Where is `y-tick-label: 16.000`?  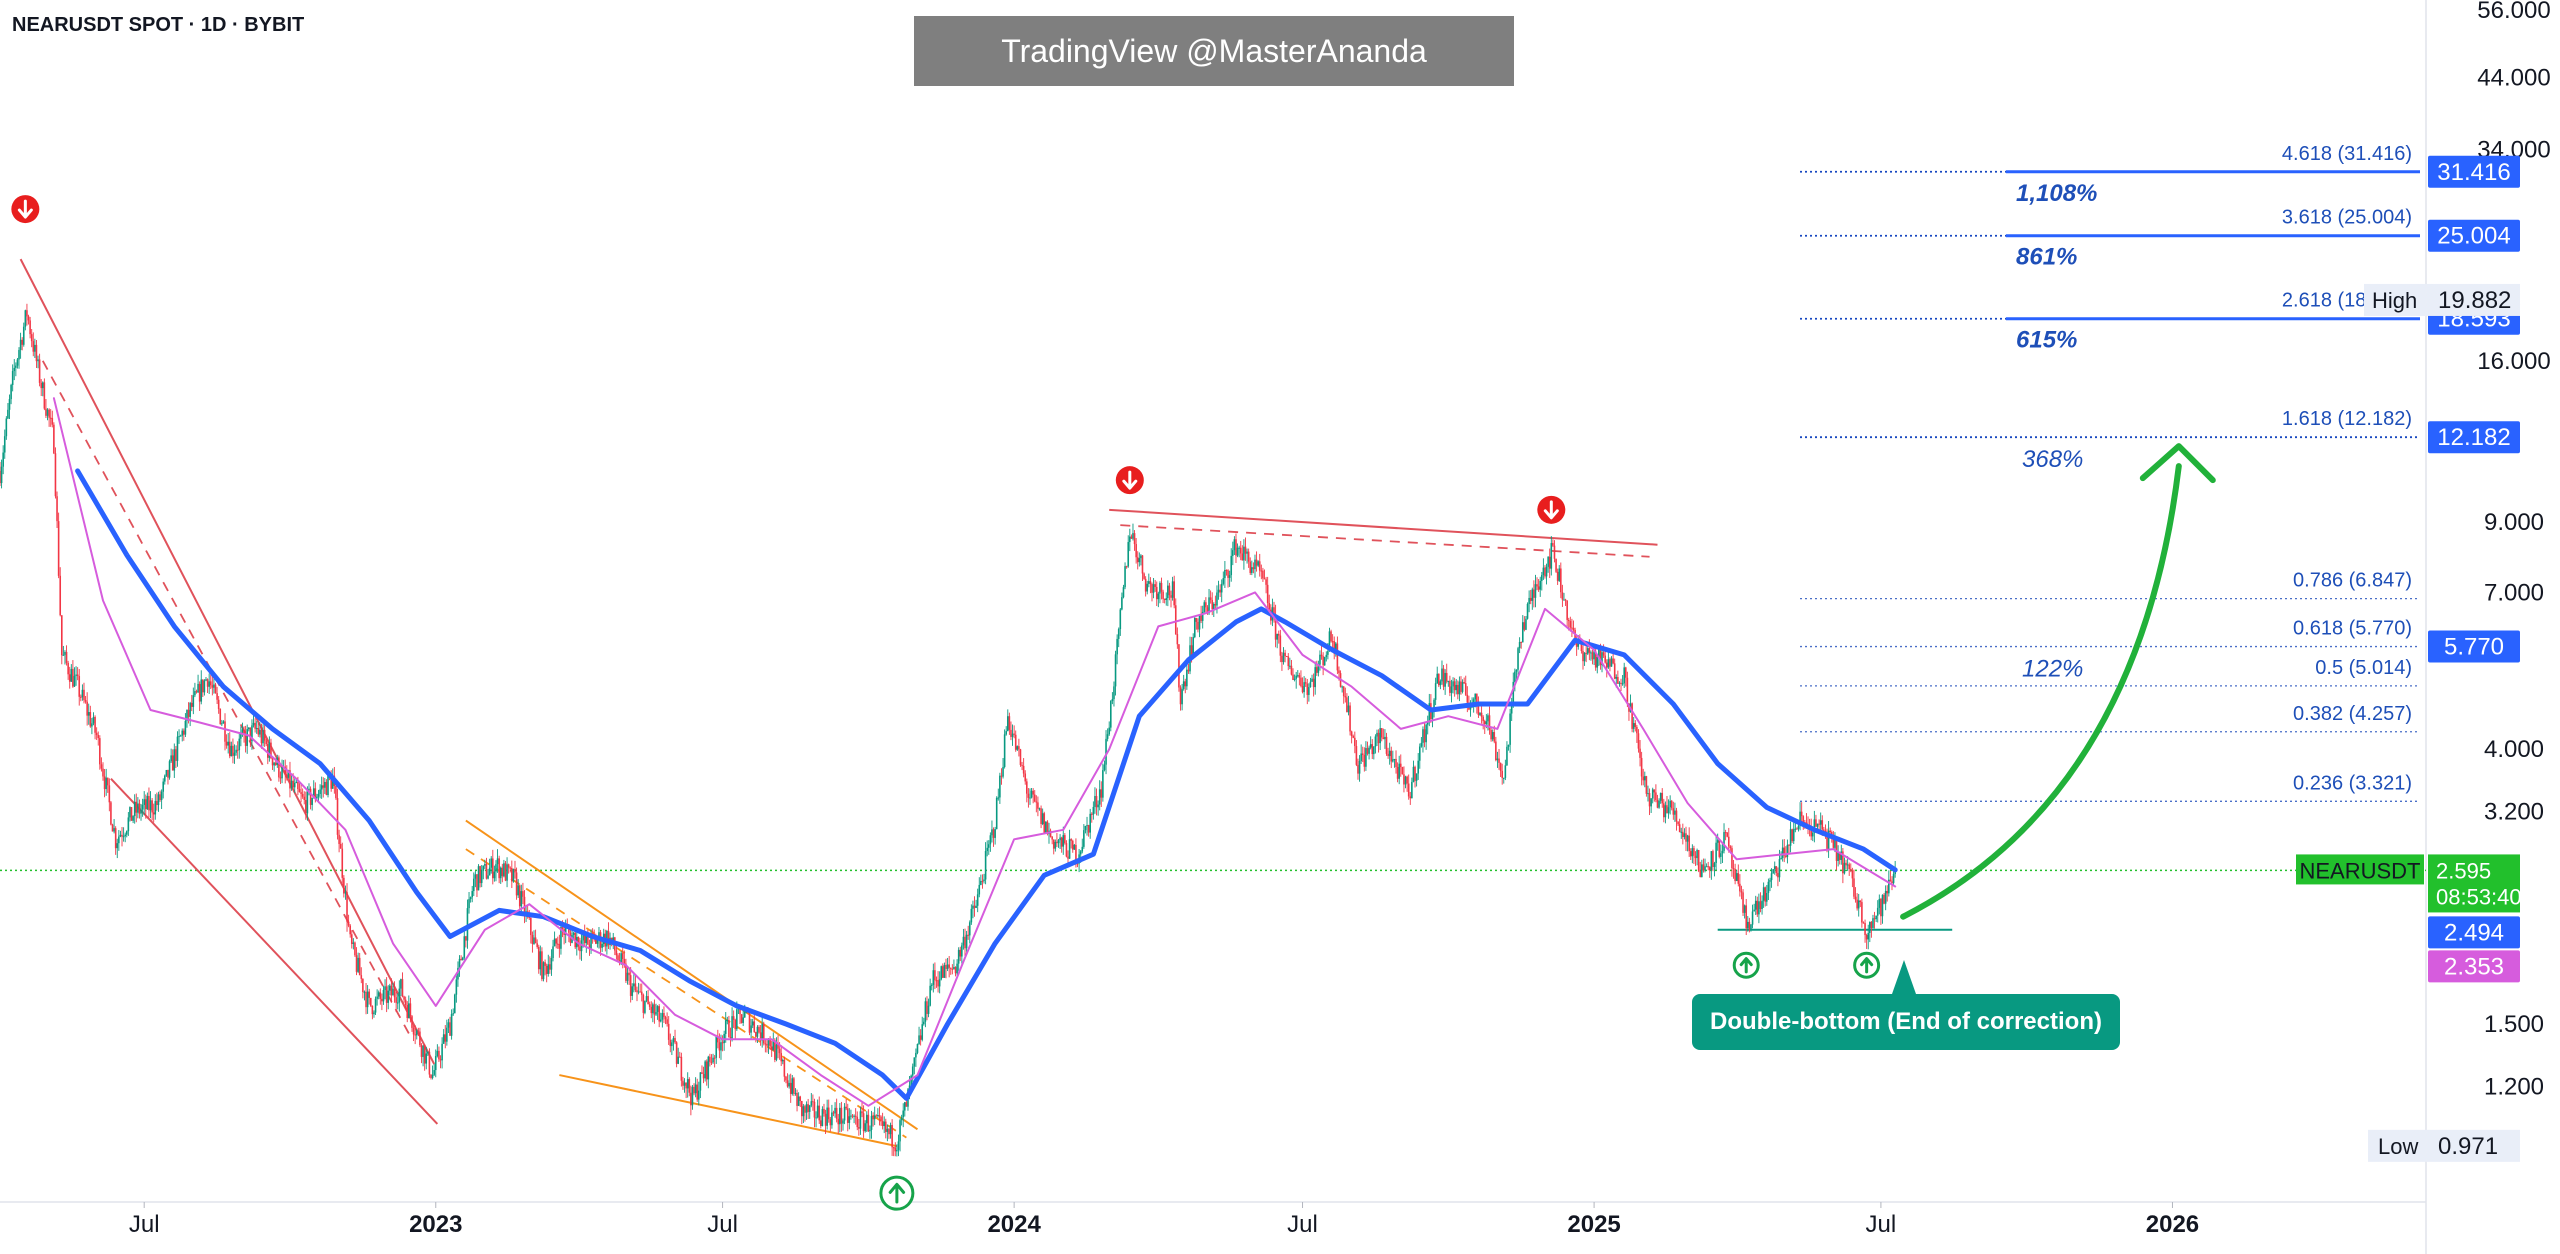
y-tick-label: 16.000 is located at coordinates (2513, 361).